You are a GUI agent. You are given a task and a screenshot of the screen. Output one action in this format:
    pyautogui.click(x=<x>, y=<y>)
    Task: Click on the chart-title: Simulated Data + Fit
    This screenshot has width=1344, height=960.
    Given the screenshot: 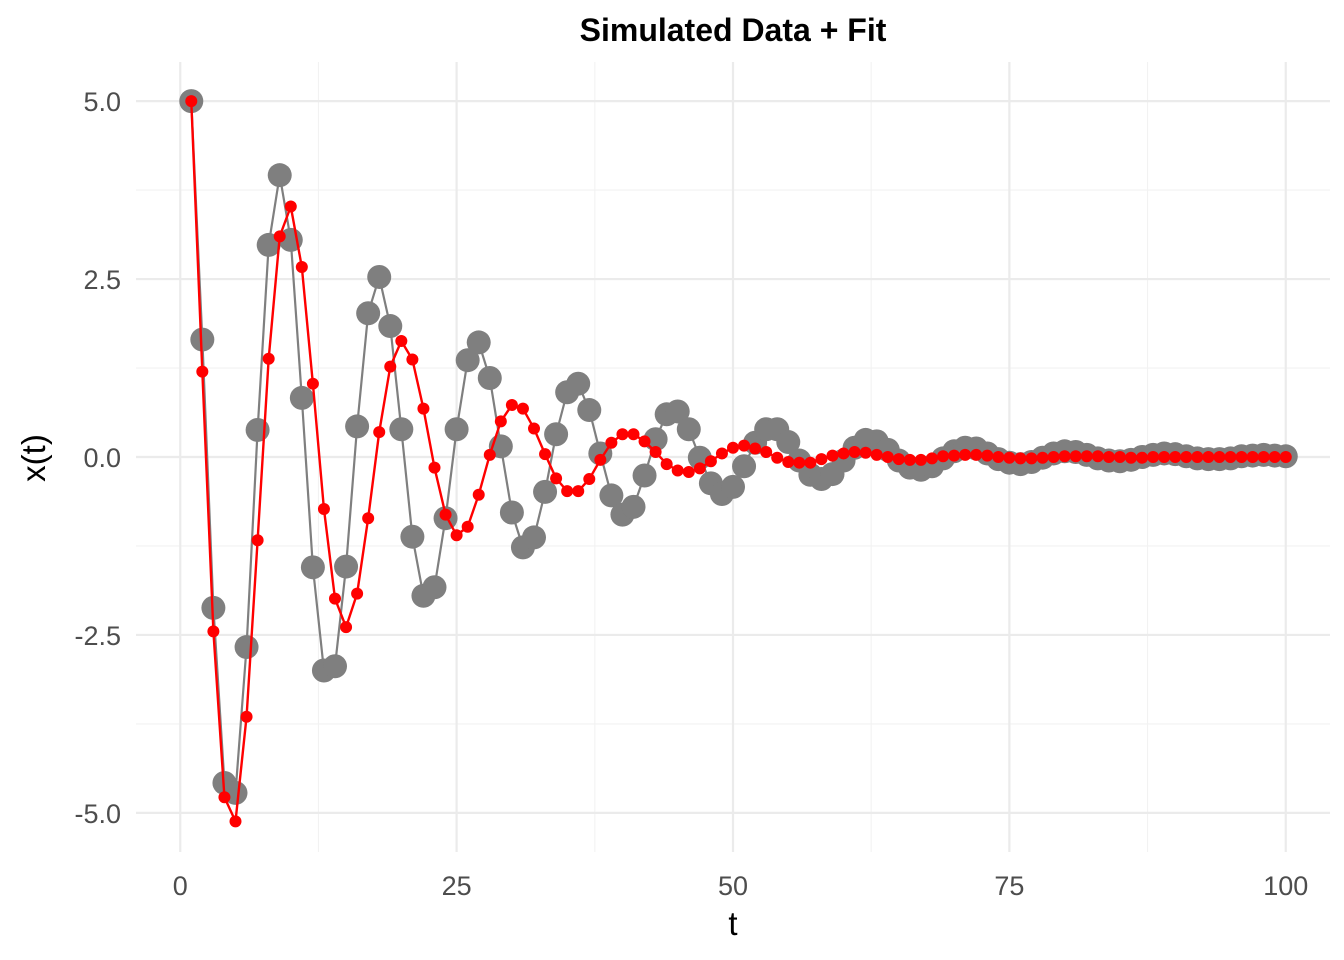 What is the action you would take?
    pyautogui.click(x=733, y=30)
    